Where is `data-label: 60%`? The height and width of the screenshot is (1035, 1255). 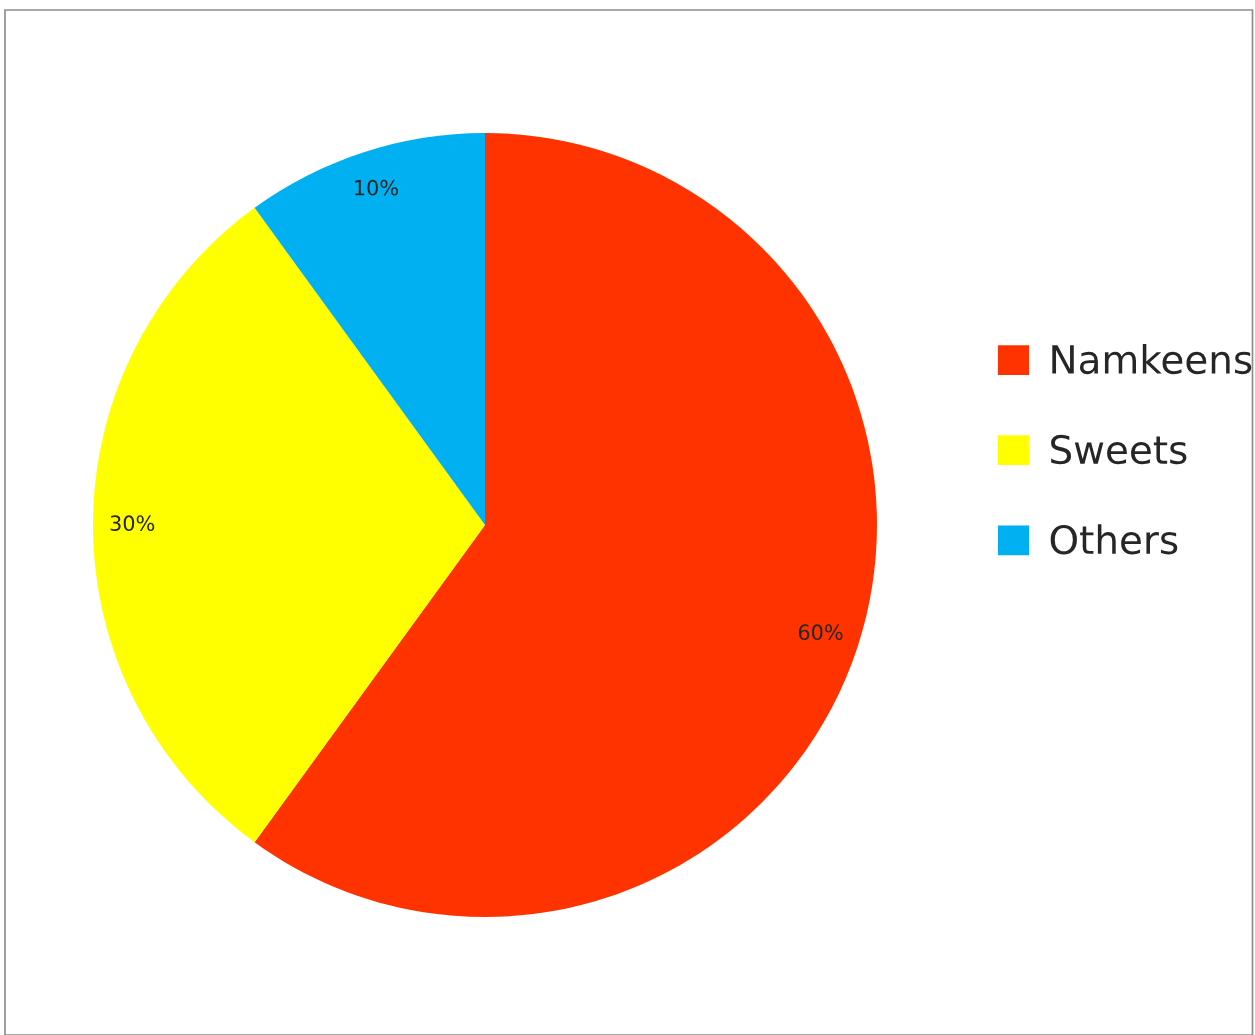 data-label: 60% is located at coordinates (820, 632).